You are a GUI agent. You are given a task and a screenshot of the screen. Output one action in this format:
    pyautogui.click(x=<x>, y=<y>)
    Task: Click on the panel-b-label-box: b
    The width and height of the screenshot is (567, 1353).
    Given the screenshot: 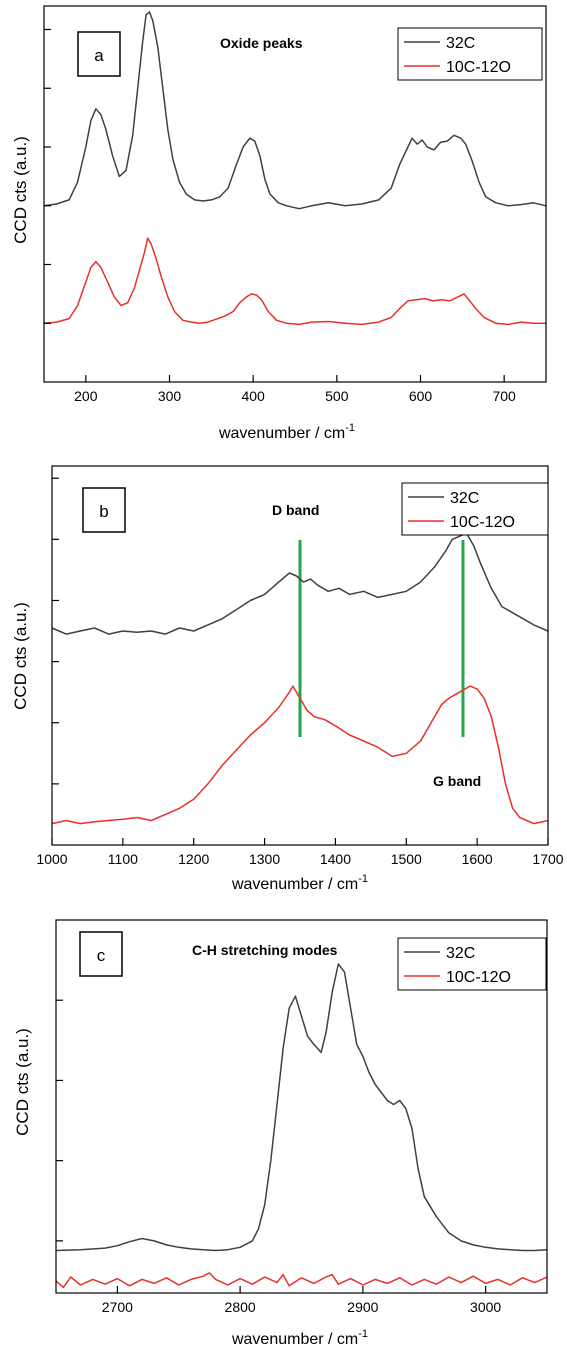 What is the action you would take?
    pyautogui.click(x=104, y=510)
    